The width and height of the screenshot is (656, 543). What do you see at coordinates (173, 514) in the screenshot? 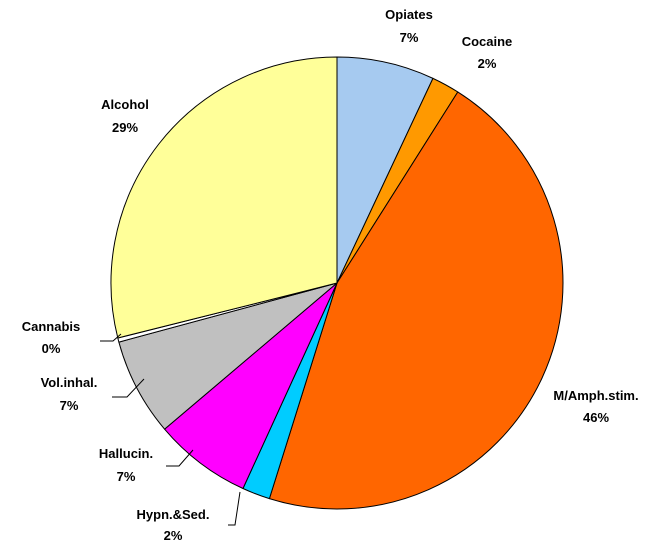
I see `label-hypnsed-name: Hypn.&Sed.` at bounding box center [173, 514].